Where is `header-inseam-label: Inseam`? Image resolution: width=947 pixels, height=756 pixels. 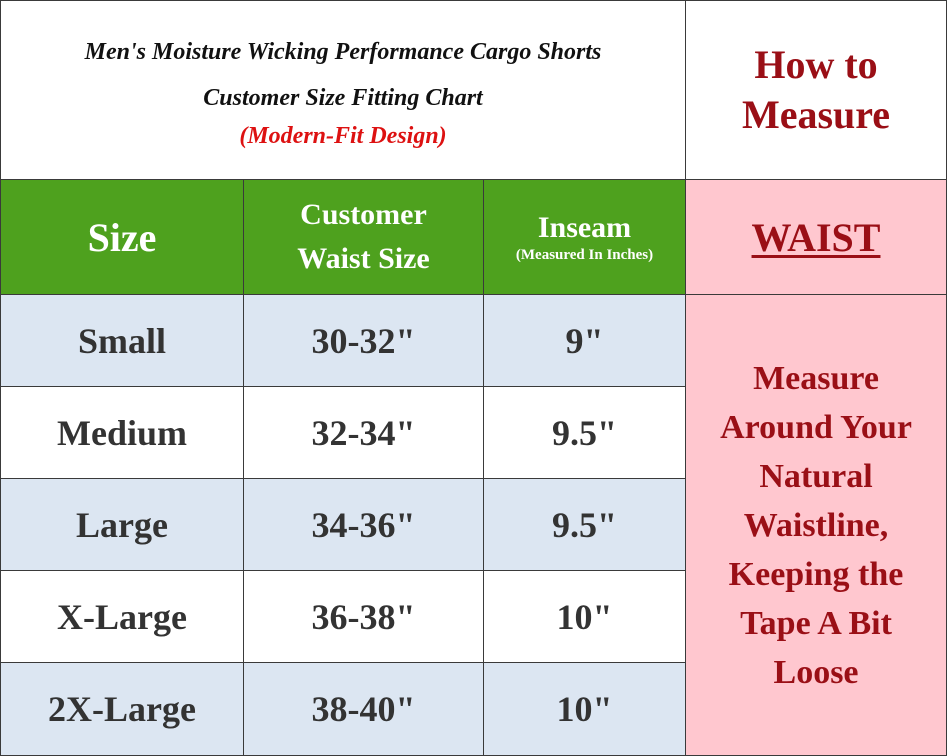
header-inseam-label: Inseam is located at coordinates (584, 227).